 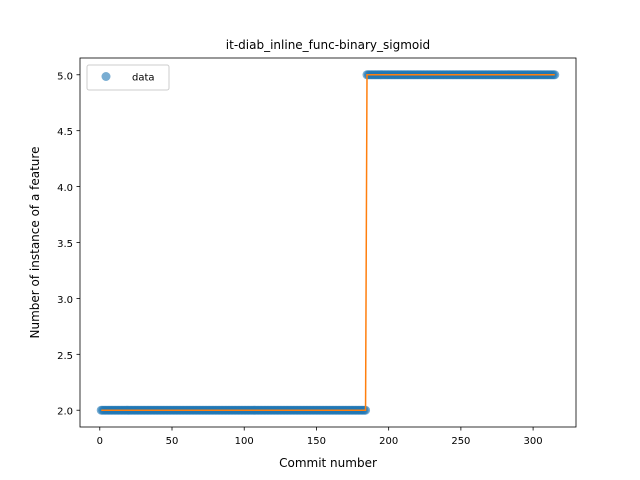 I want to click on x-tick-label: 250, so click(x=460, y=441).